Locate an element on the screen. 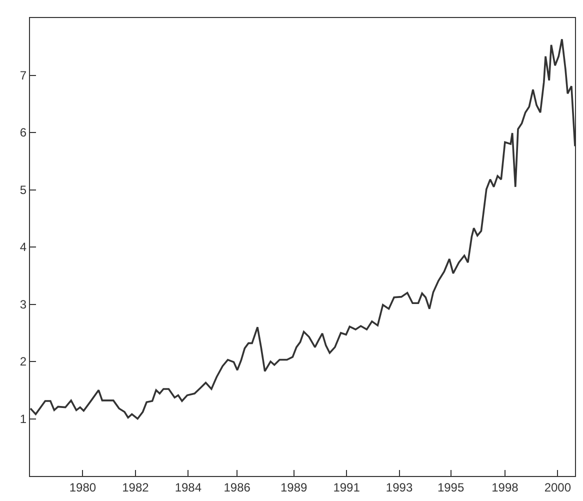 This screenshot has width=583, height=501. y-tick-label: 1 is located at coordinates (23, 419).